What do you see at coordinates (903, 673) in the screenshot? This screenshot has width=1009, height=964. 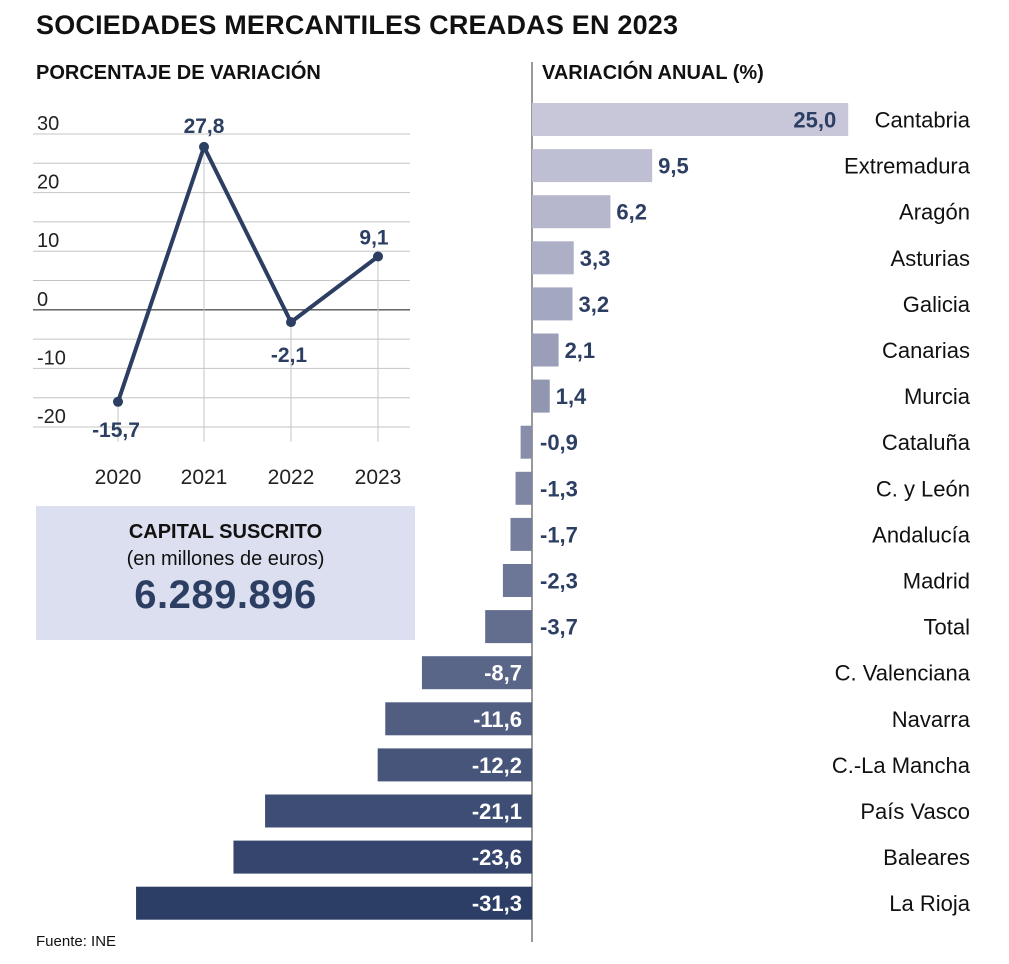 I see `bar-category-label: C. Valenciana` at bounding box center [903, 673].